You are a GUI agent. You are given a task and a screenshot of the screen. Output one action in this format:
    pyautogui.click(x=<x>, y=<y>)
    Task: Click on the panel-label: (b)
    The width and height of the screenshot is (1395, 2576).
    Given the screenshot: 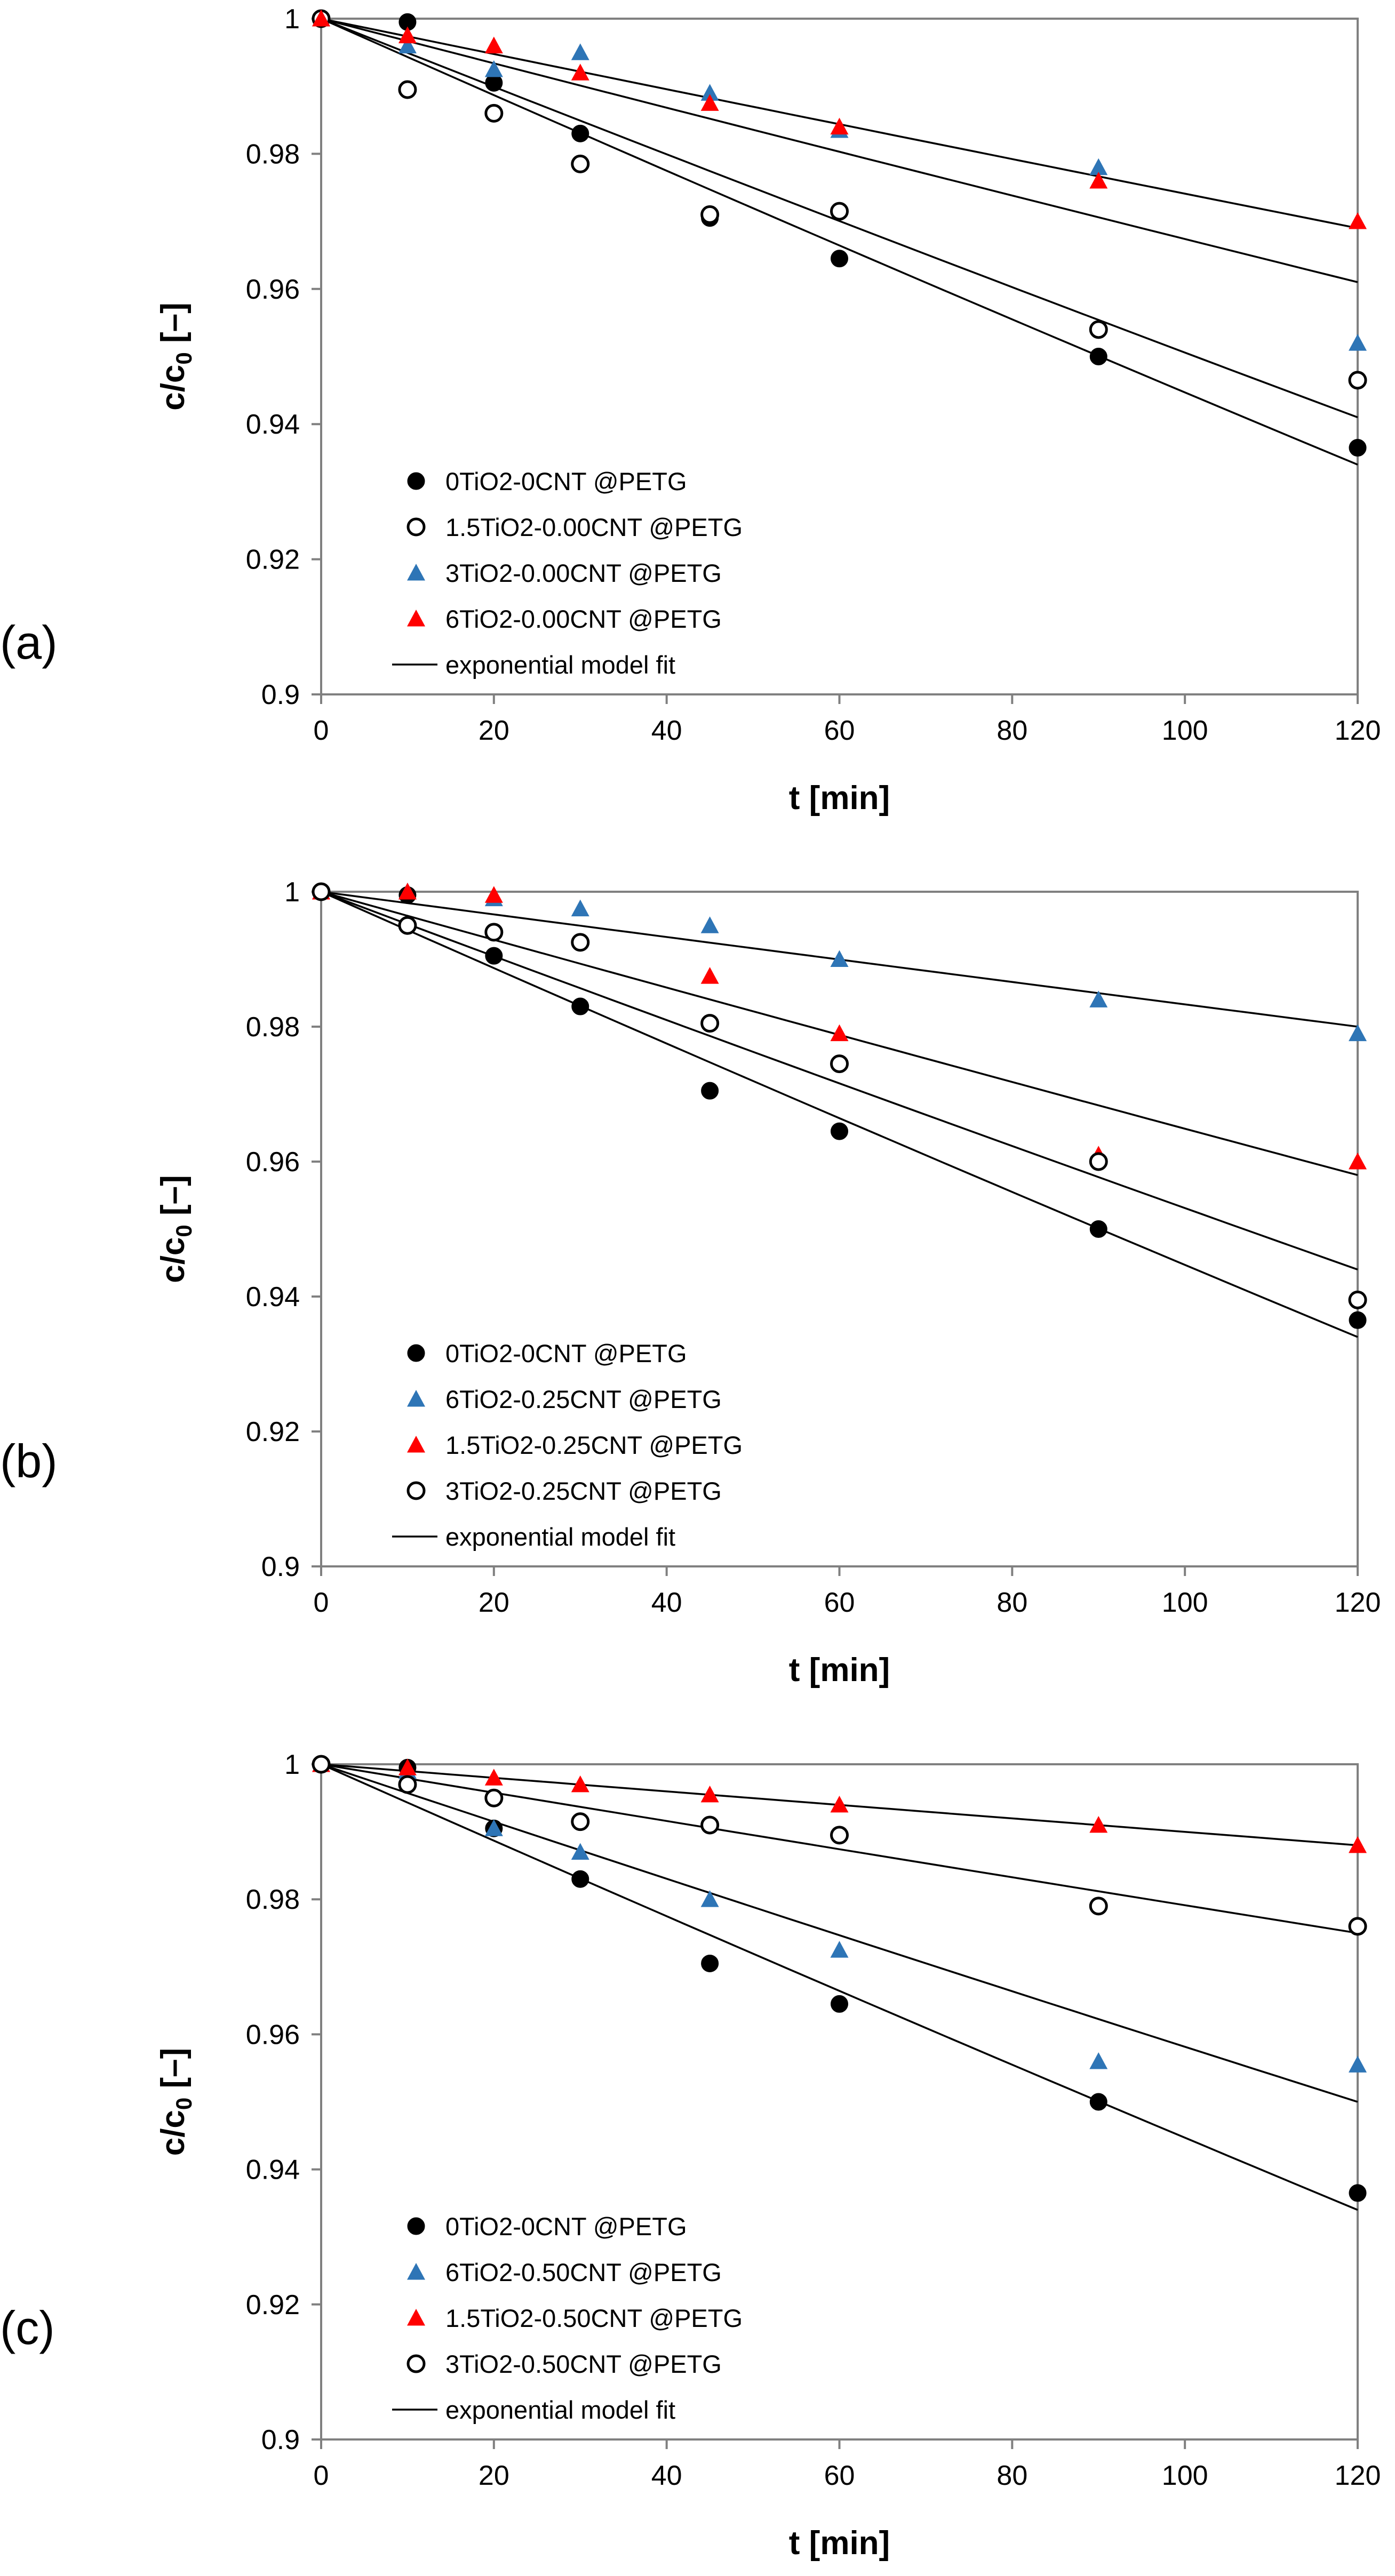 What is the action you would take?
    pyautogui.click(x=29, y=1461)
    